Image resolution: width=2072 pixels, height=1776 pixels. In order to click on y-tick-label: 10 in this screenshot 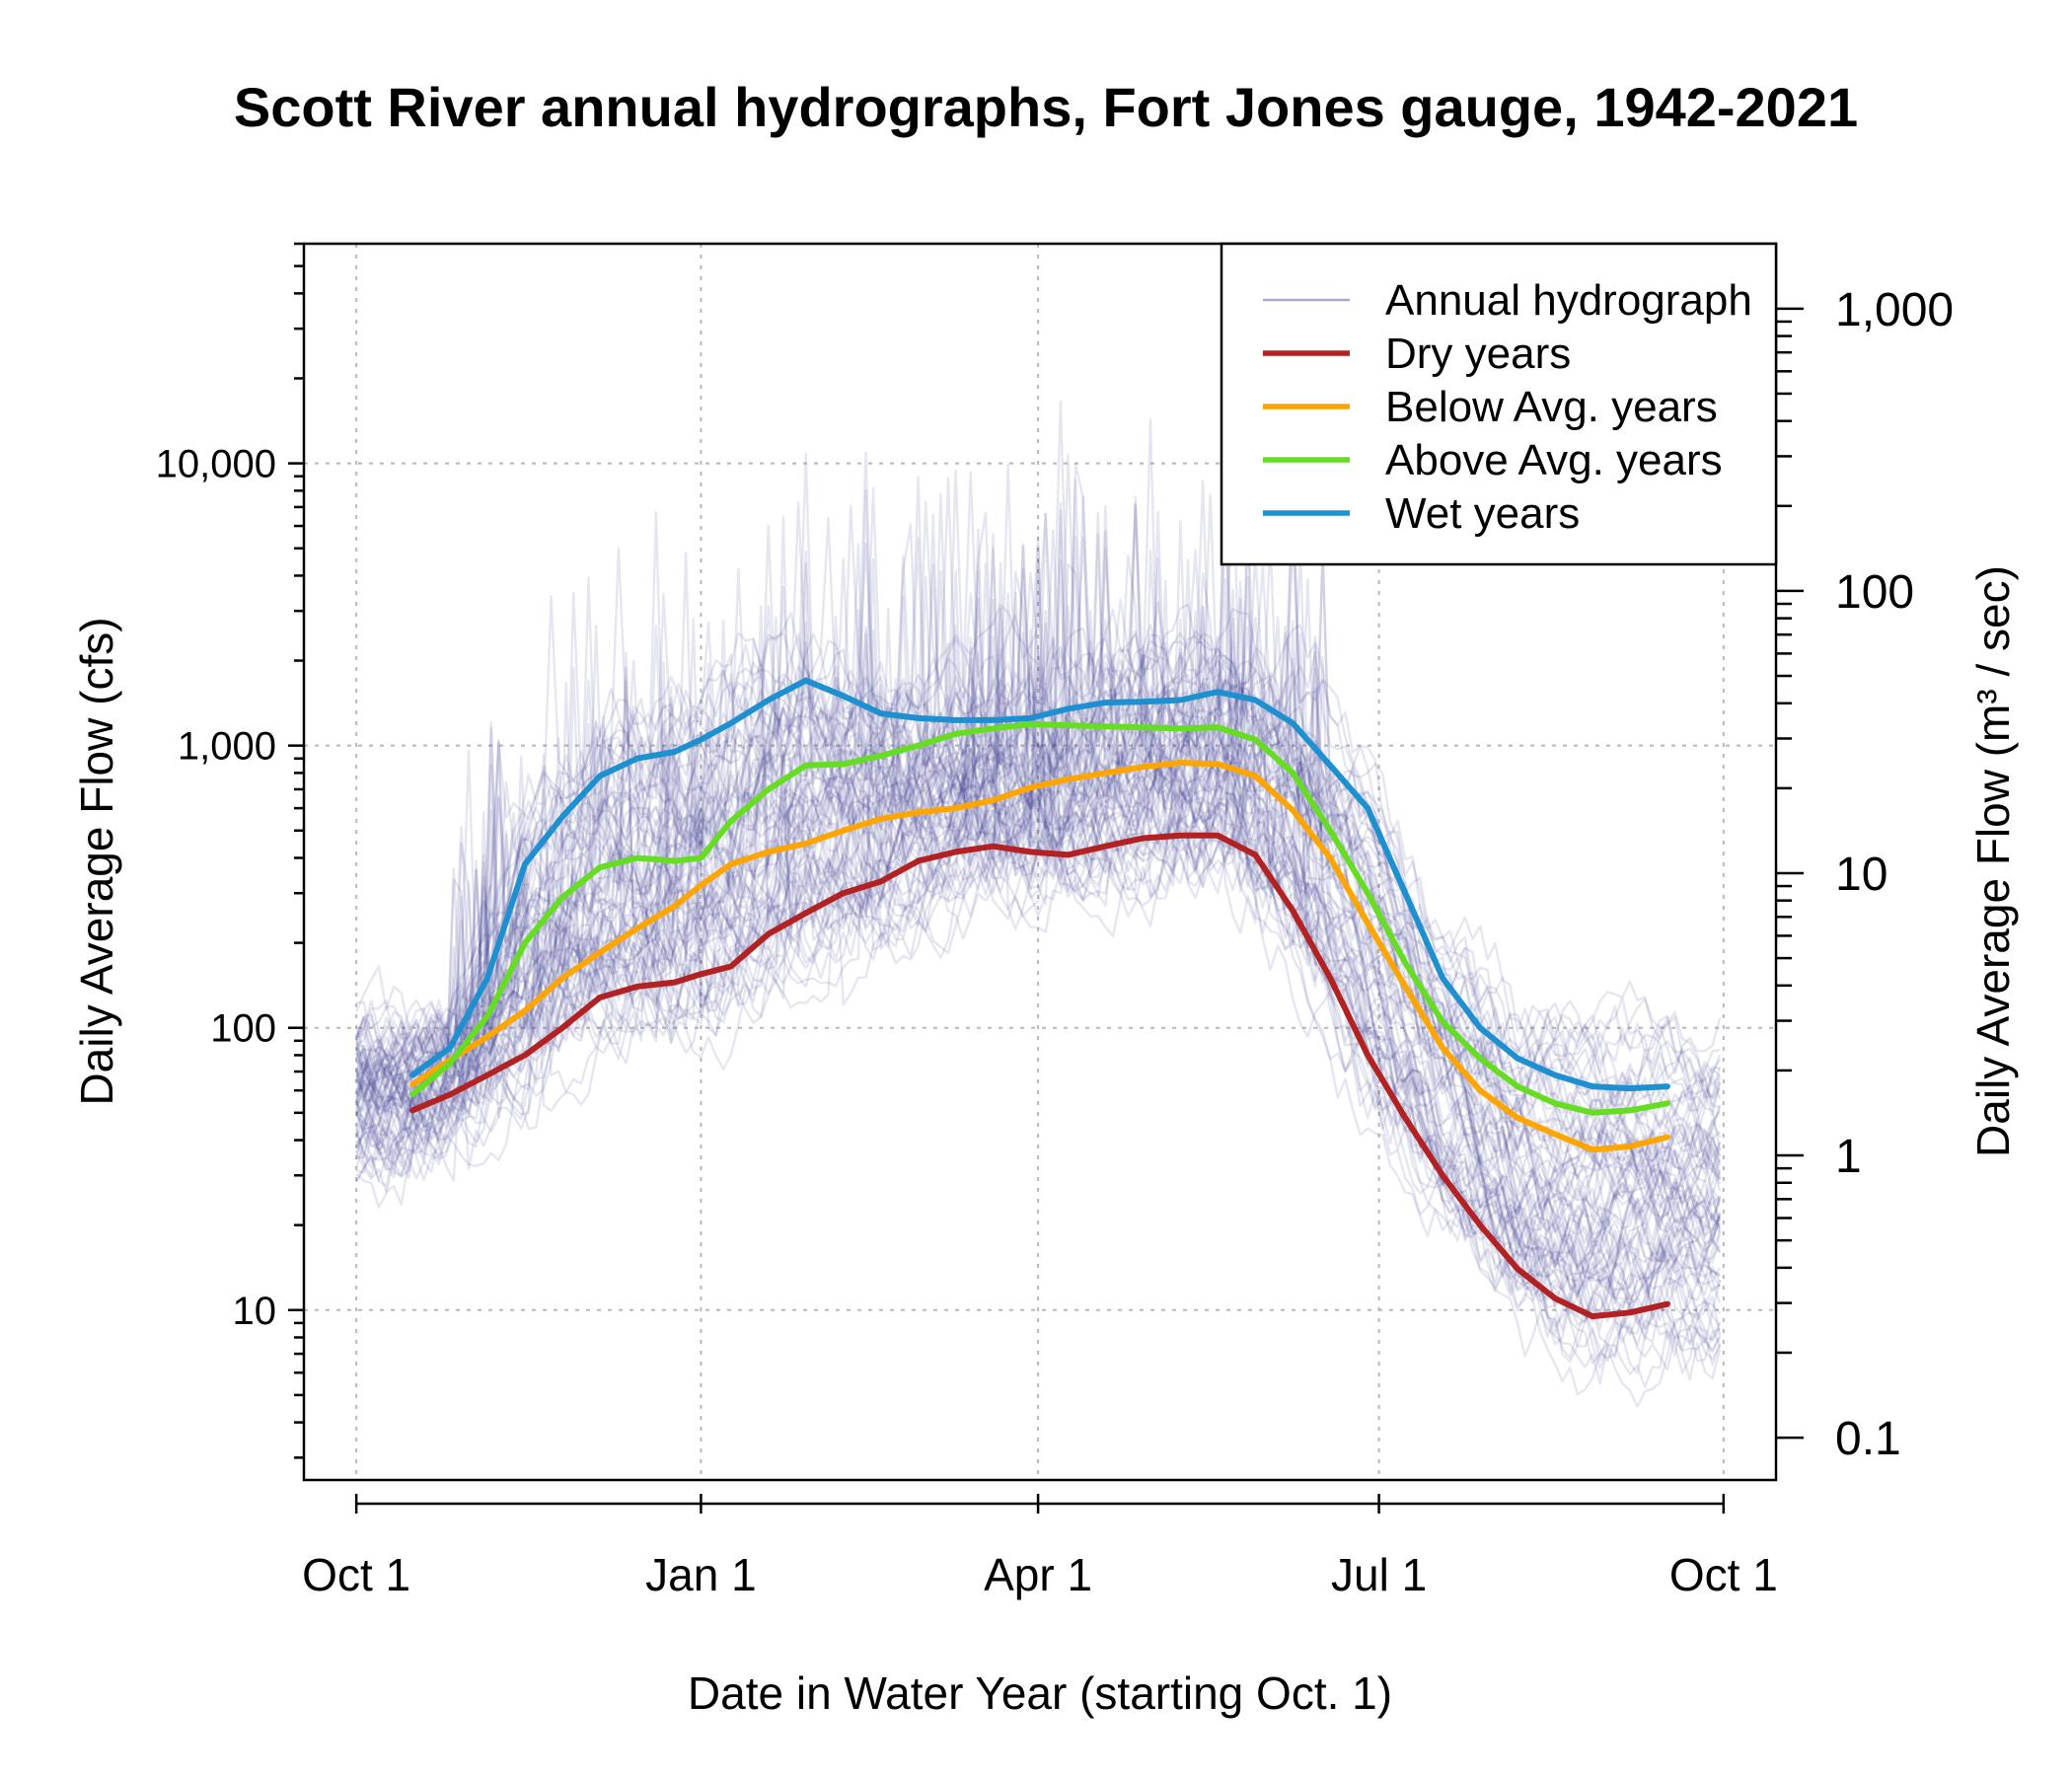, I will do `click(255, 1312)`.